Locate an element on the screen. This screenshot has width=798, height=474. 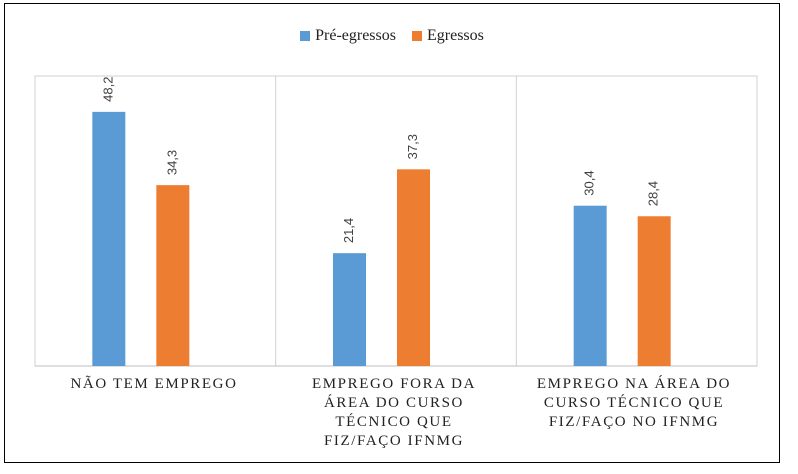
legend-swatch-egressos is located at coordinates (416, 36).